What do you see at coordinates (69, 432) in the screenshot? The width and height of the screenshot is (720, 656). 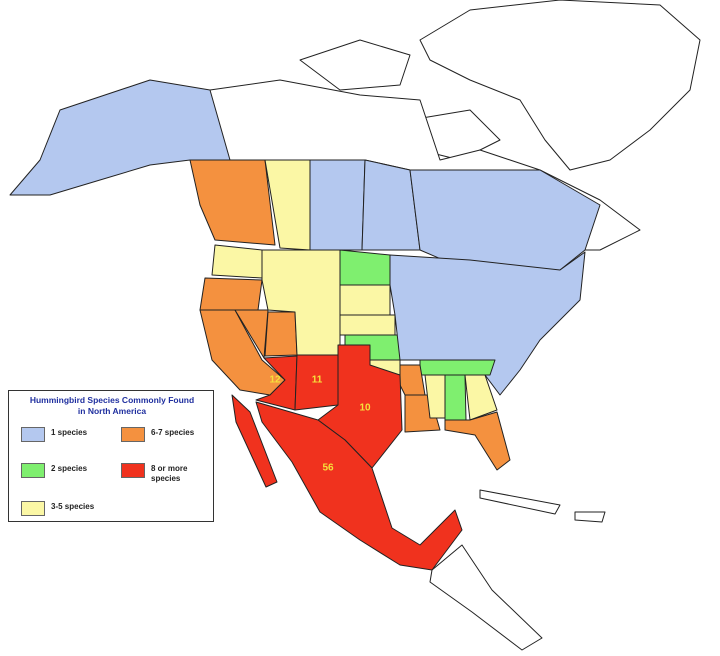 I see `legend-label: 1 species` at bounding box center [69, 432].